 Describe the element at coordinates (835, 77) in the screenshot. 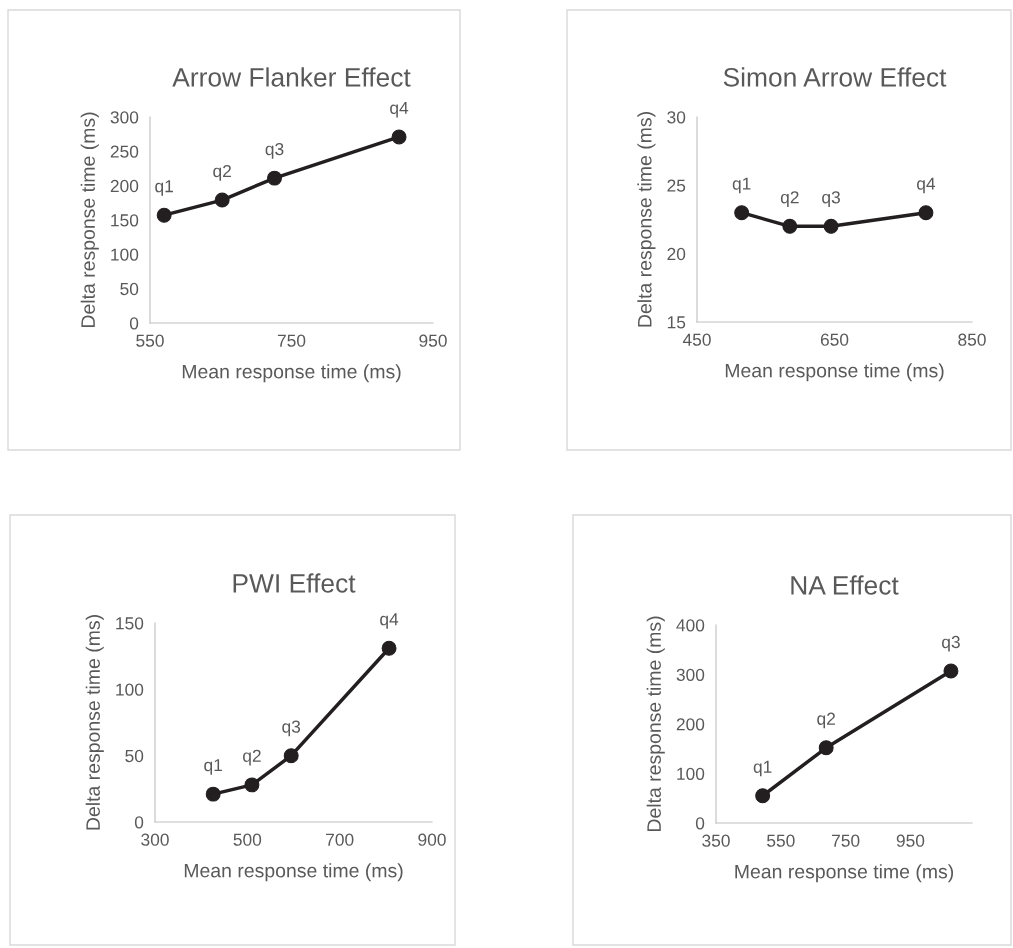

I see `chart-title: Simon Arrow Effect` at that location.